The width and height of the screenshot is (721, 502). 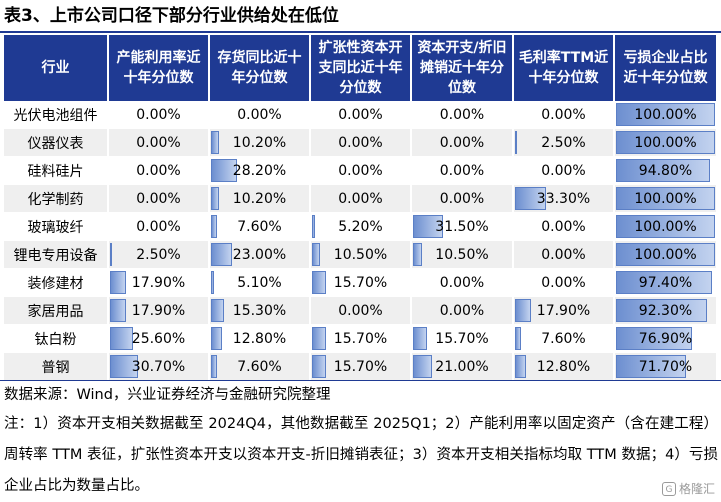 What do you see at coordinates (159, 338) in the screenshot?
I see `value-cell: 25.60%` at bounding box center [159, 338].